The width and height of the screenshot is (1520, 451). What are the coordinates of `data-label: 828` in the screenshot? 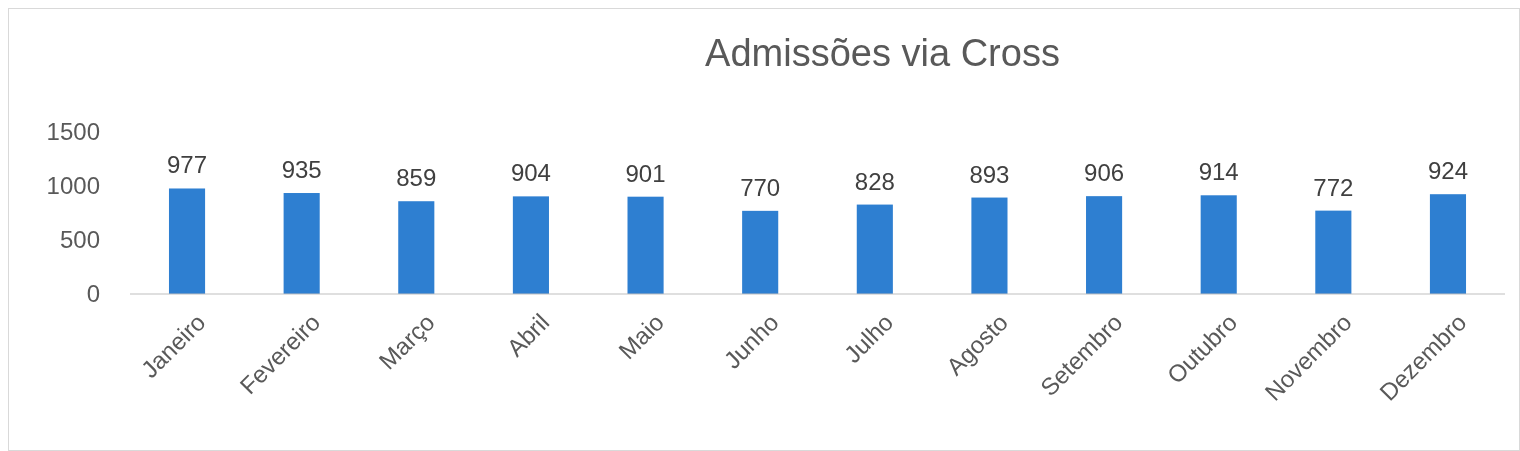 It's located at (874, 181).